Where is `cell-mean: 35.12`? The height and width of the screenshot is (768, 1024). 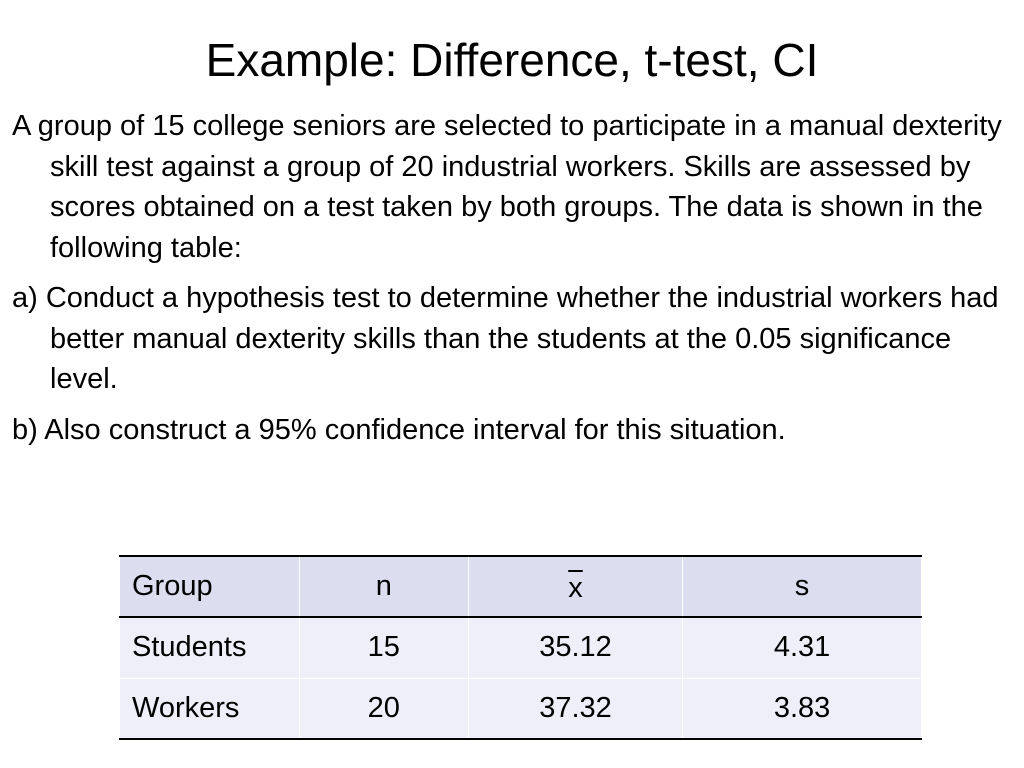 cell-mean: 35.12 is located at coordinates (575, 647).